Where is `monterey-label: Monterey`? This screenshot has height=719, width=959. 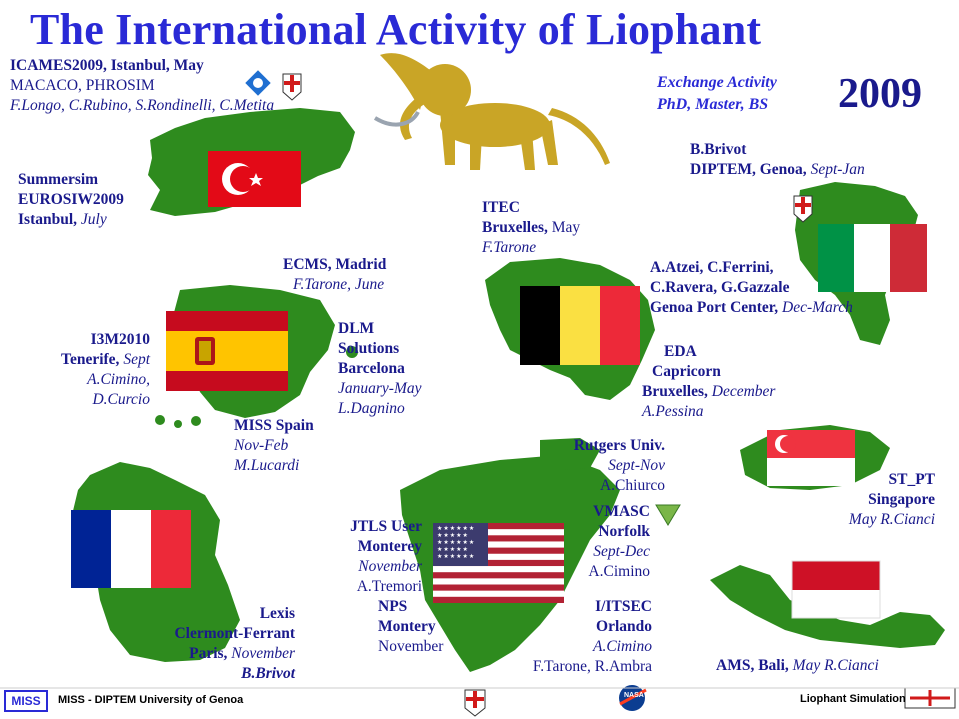 monterey-label: Monterey is located at coordinates (389, 546).